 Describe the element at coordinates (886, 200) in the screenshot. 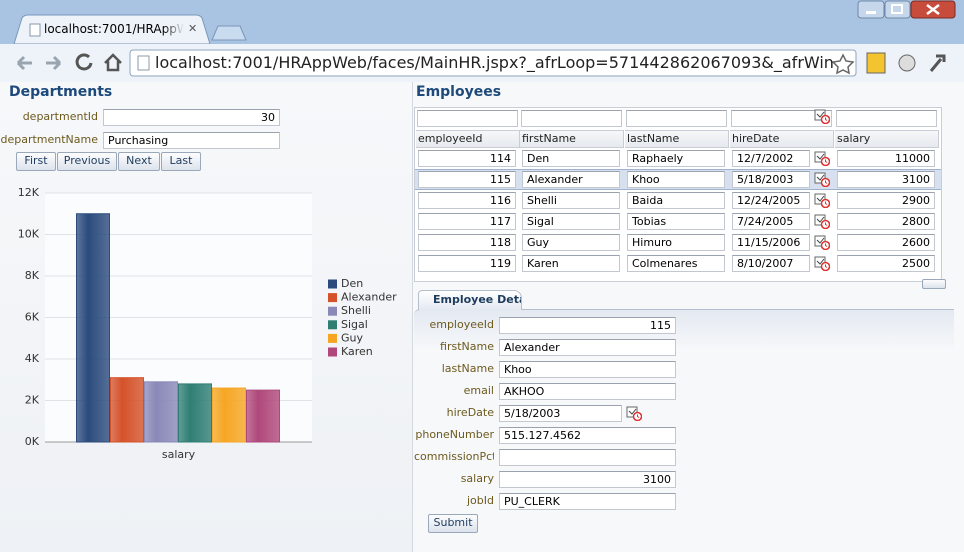

I see `cell-input: 2900` at that location.